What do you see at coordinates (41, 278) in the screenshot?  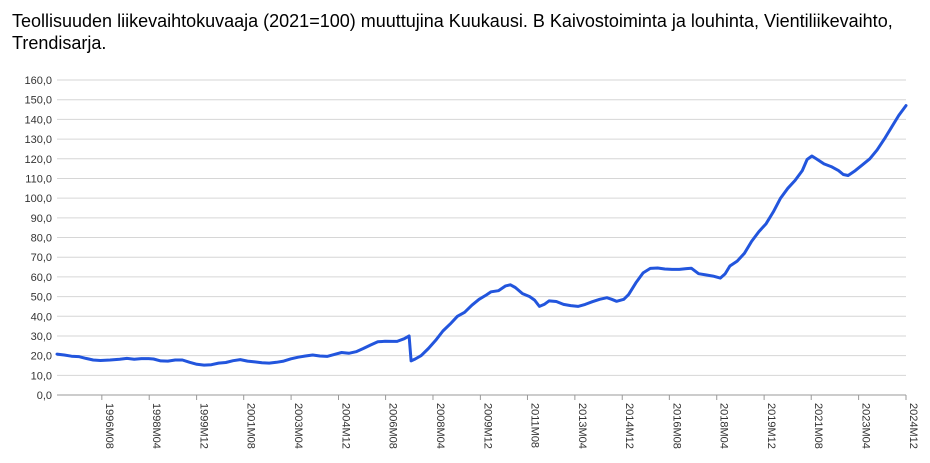 I see `y-tick-label: 60,0` at bounding box center [41, 278].